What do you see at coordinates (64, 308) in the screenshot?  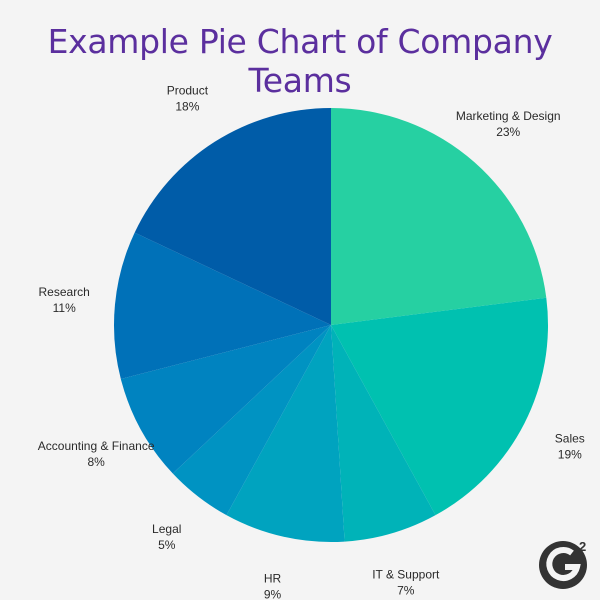 I see `slice-value-label: 11%` at bounding box center [64, 308].